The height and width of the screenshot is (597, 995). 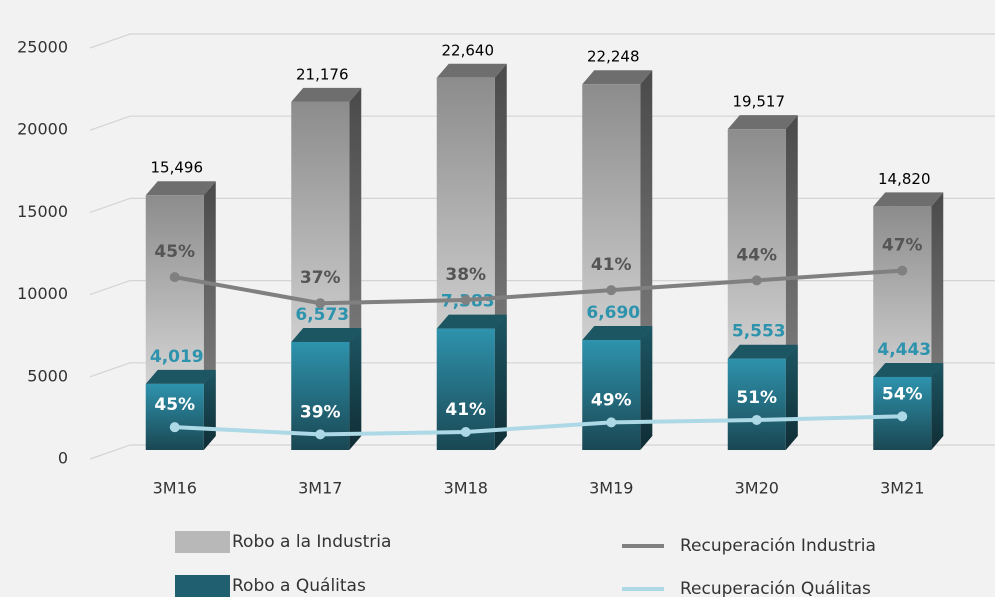 I want to click on line-value-label: 38%, so click(x=465, y=275).